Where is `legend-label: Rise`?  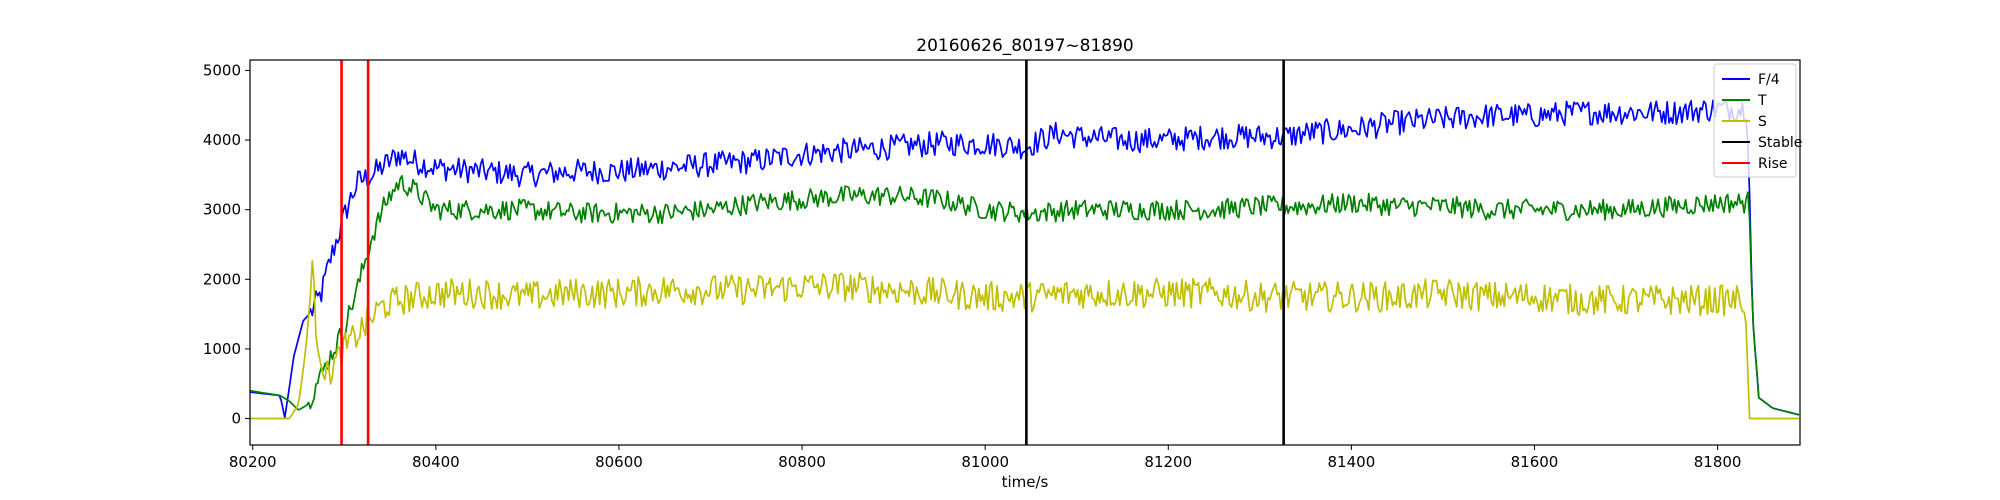 legend-label: Rise is located at coordinates (1773, 164).